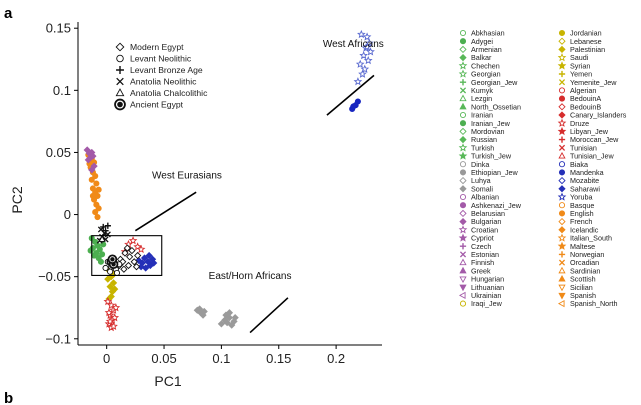  What do you see at coordinates (582, 246) in the screenshot?
I see `legend-label: Maltese` at bounding box center [582, 246].